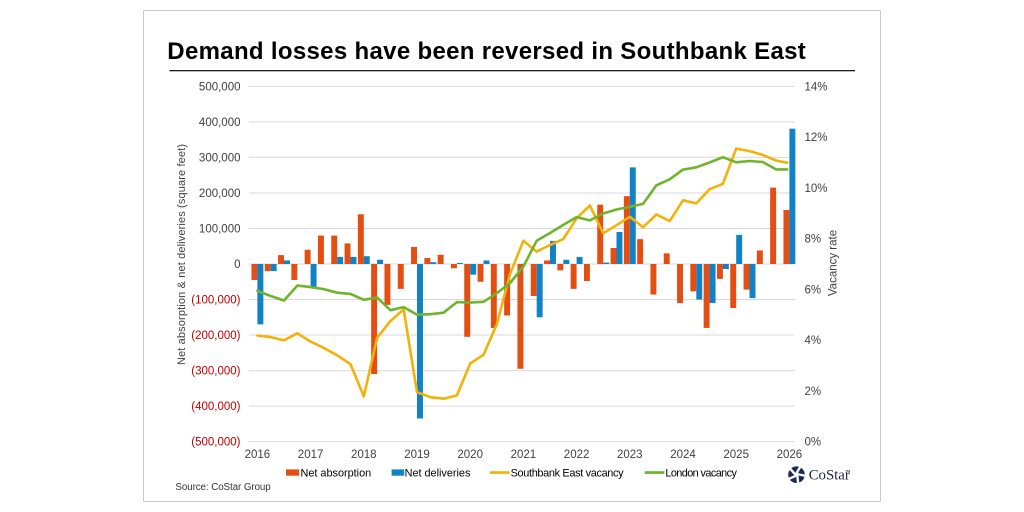 This screenshot has width=1024, height=512. Describe the element at coordinates (813, 341) in the screenshot. I see `svg-text: 4%` at that location.